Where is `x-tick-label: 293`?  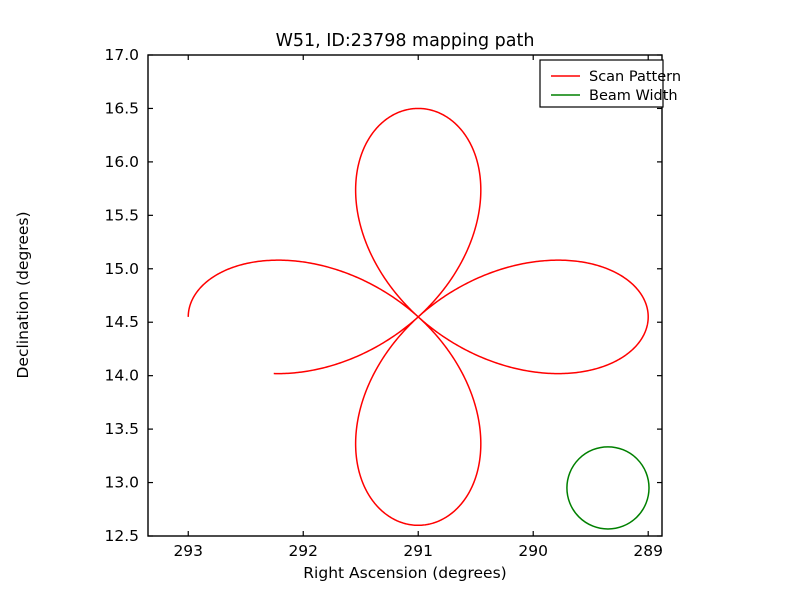
x-tick-label: 293 is located at coordinates (188, 551).